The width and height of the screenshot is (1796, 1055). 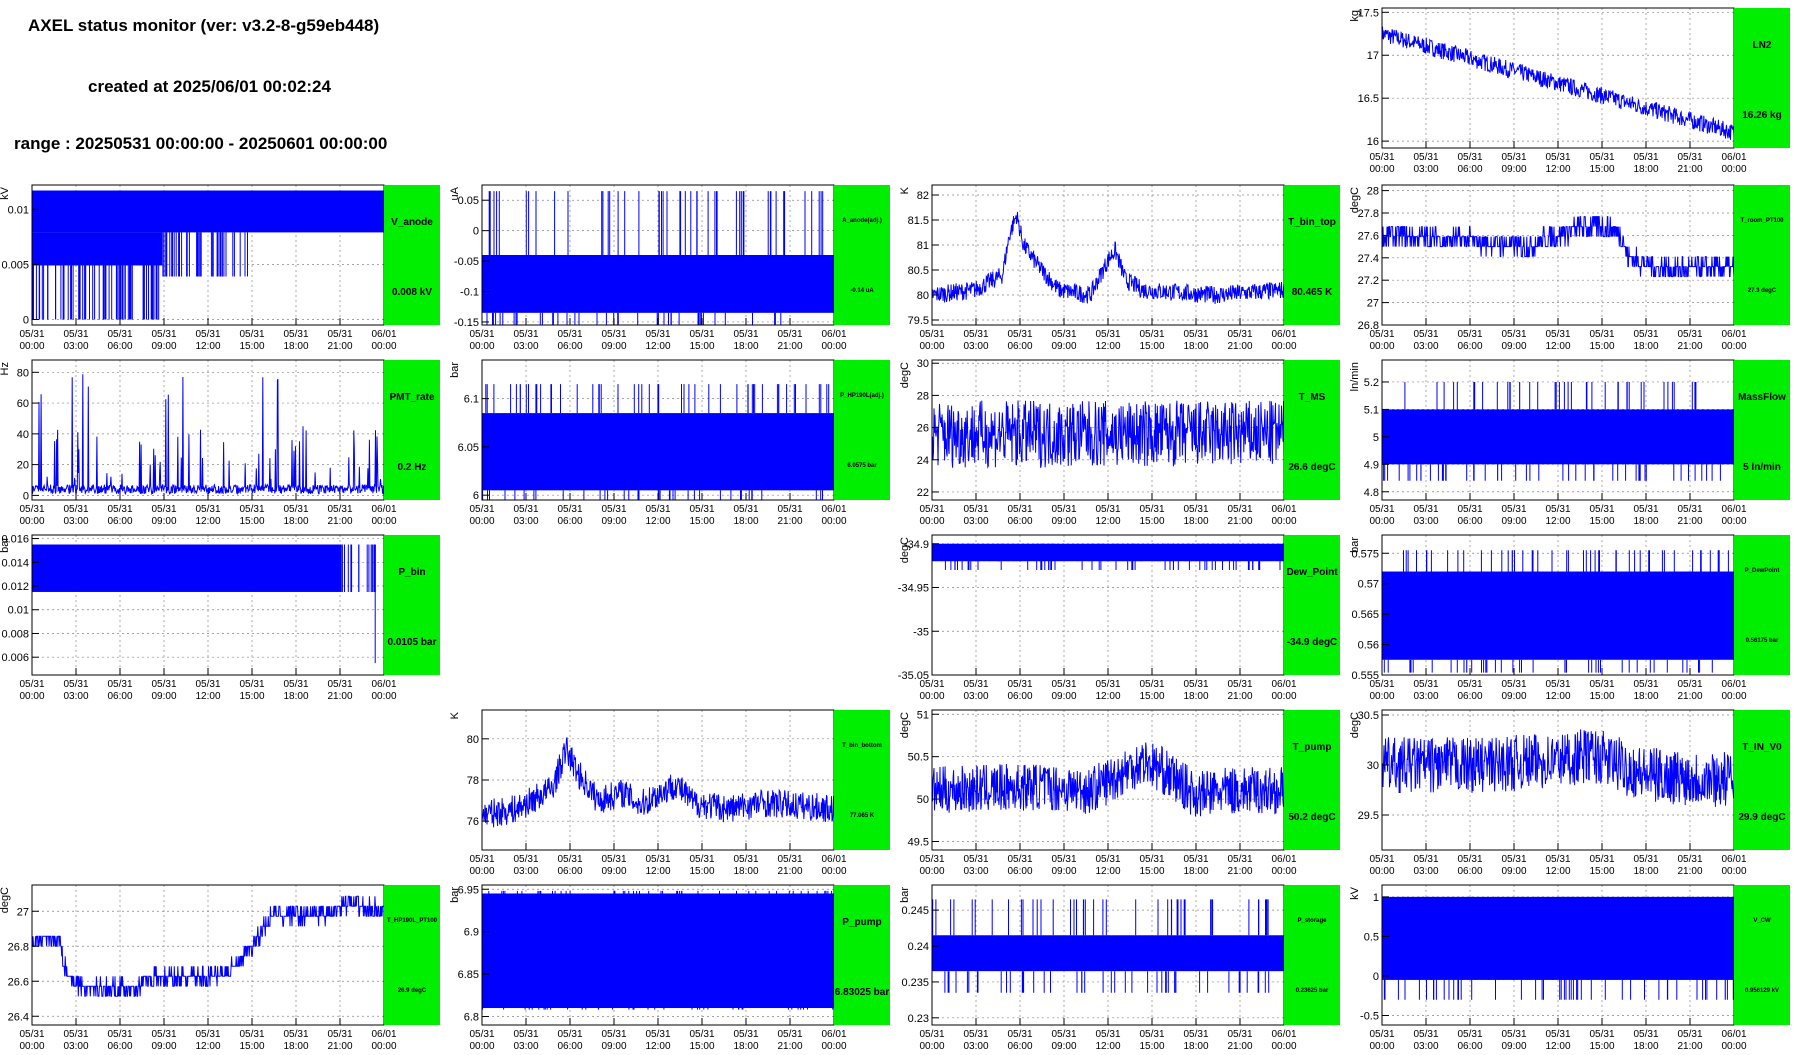 I want to click on badge-name: T_bin_bottom, so click(x=862, y=746).